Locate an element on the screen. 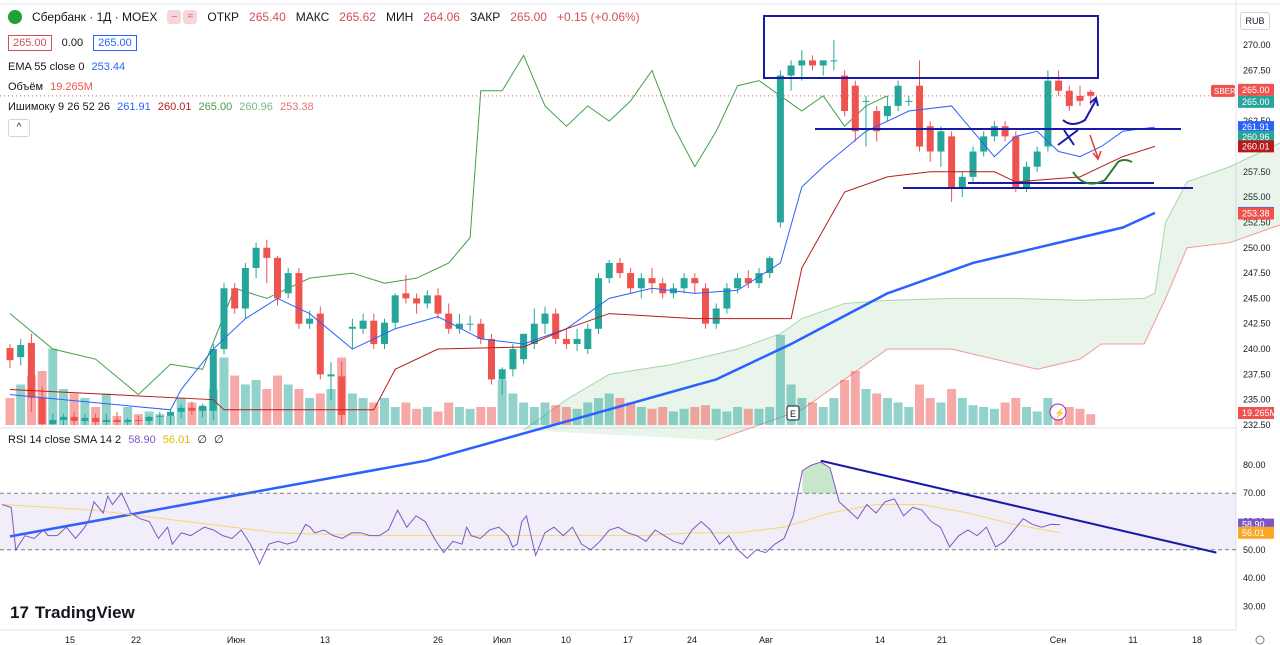 This screenshot has width=1280, height=645. price-tick-label: 267.50 is located at coordinates (1257, 71).